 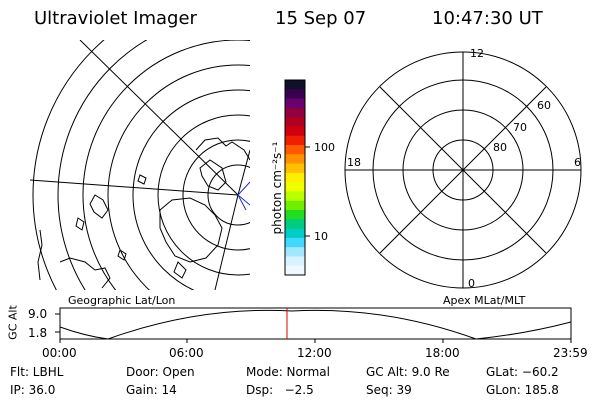 I want to click on color-scale-bar, so click(x=297, y=177).